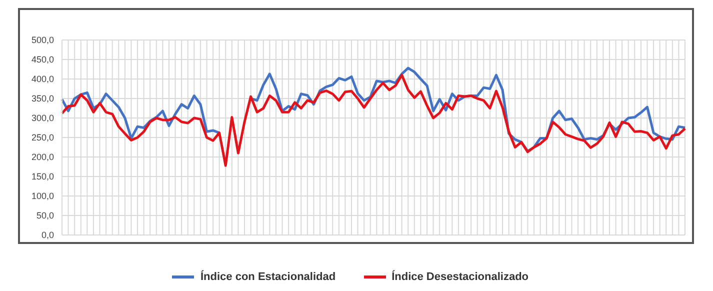  I want to click on y-tick-label: 150,0, so click(42, 177).